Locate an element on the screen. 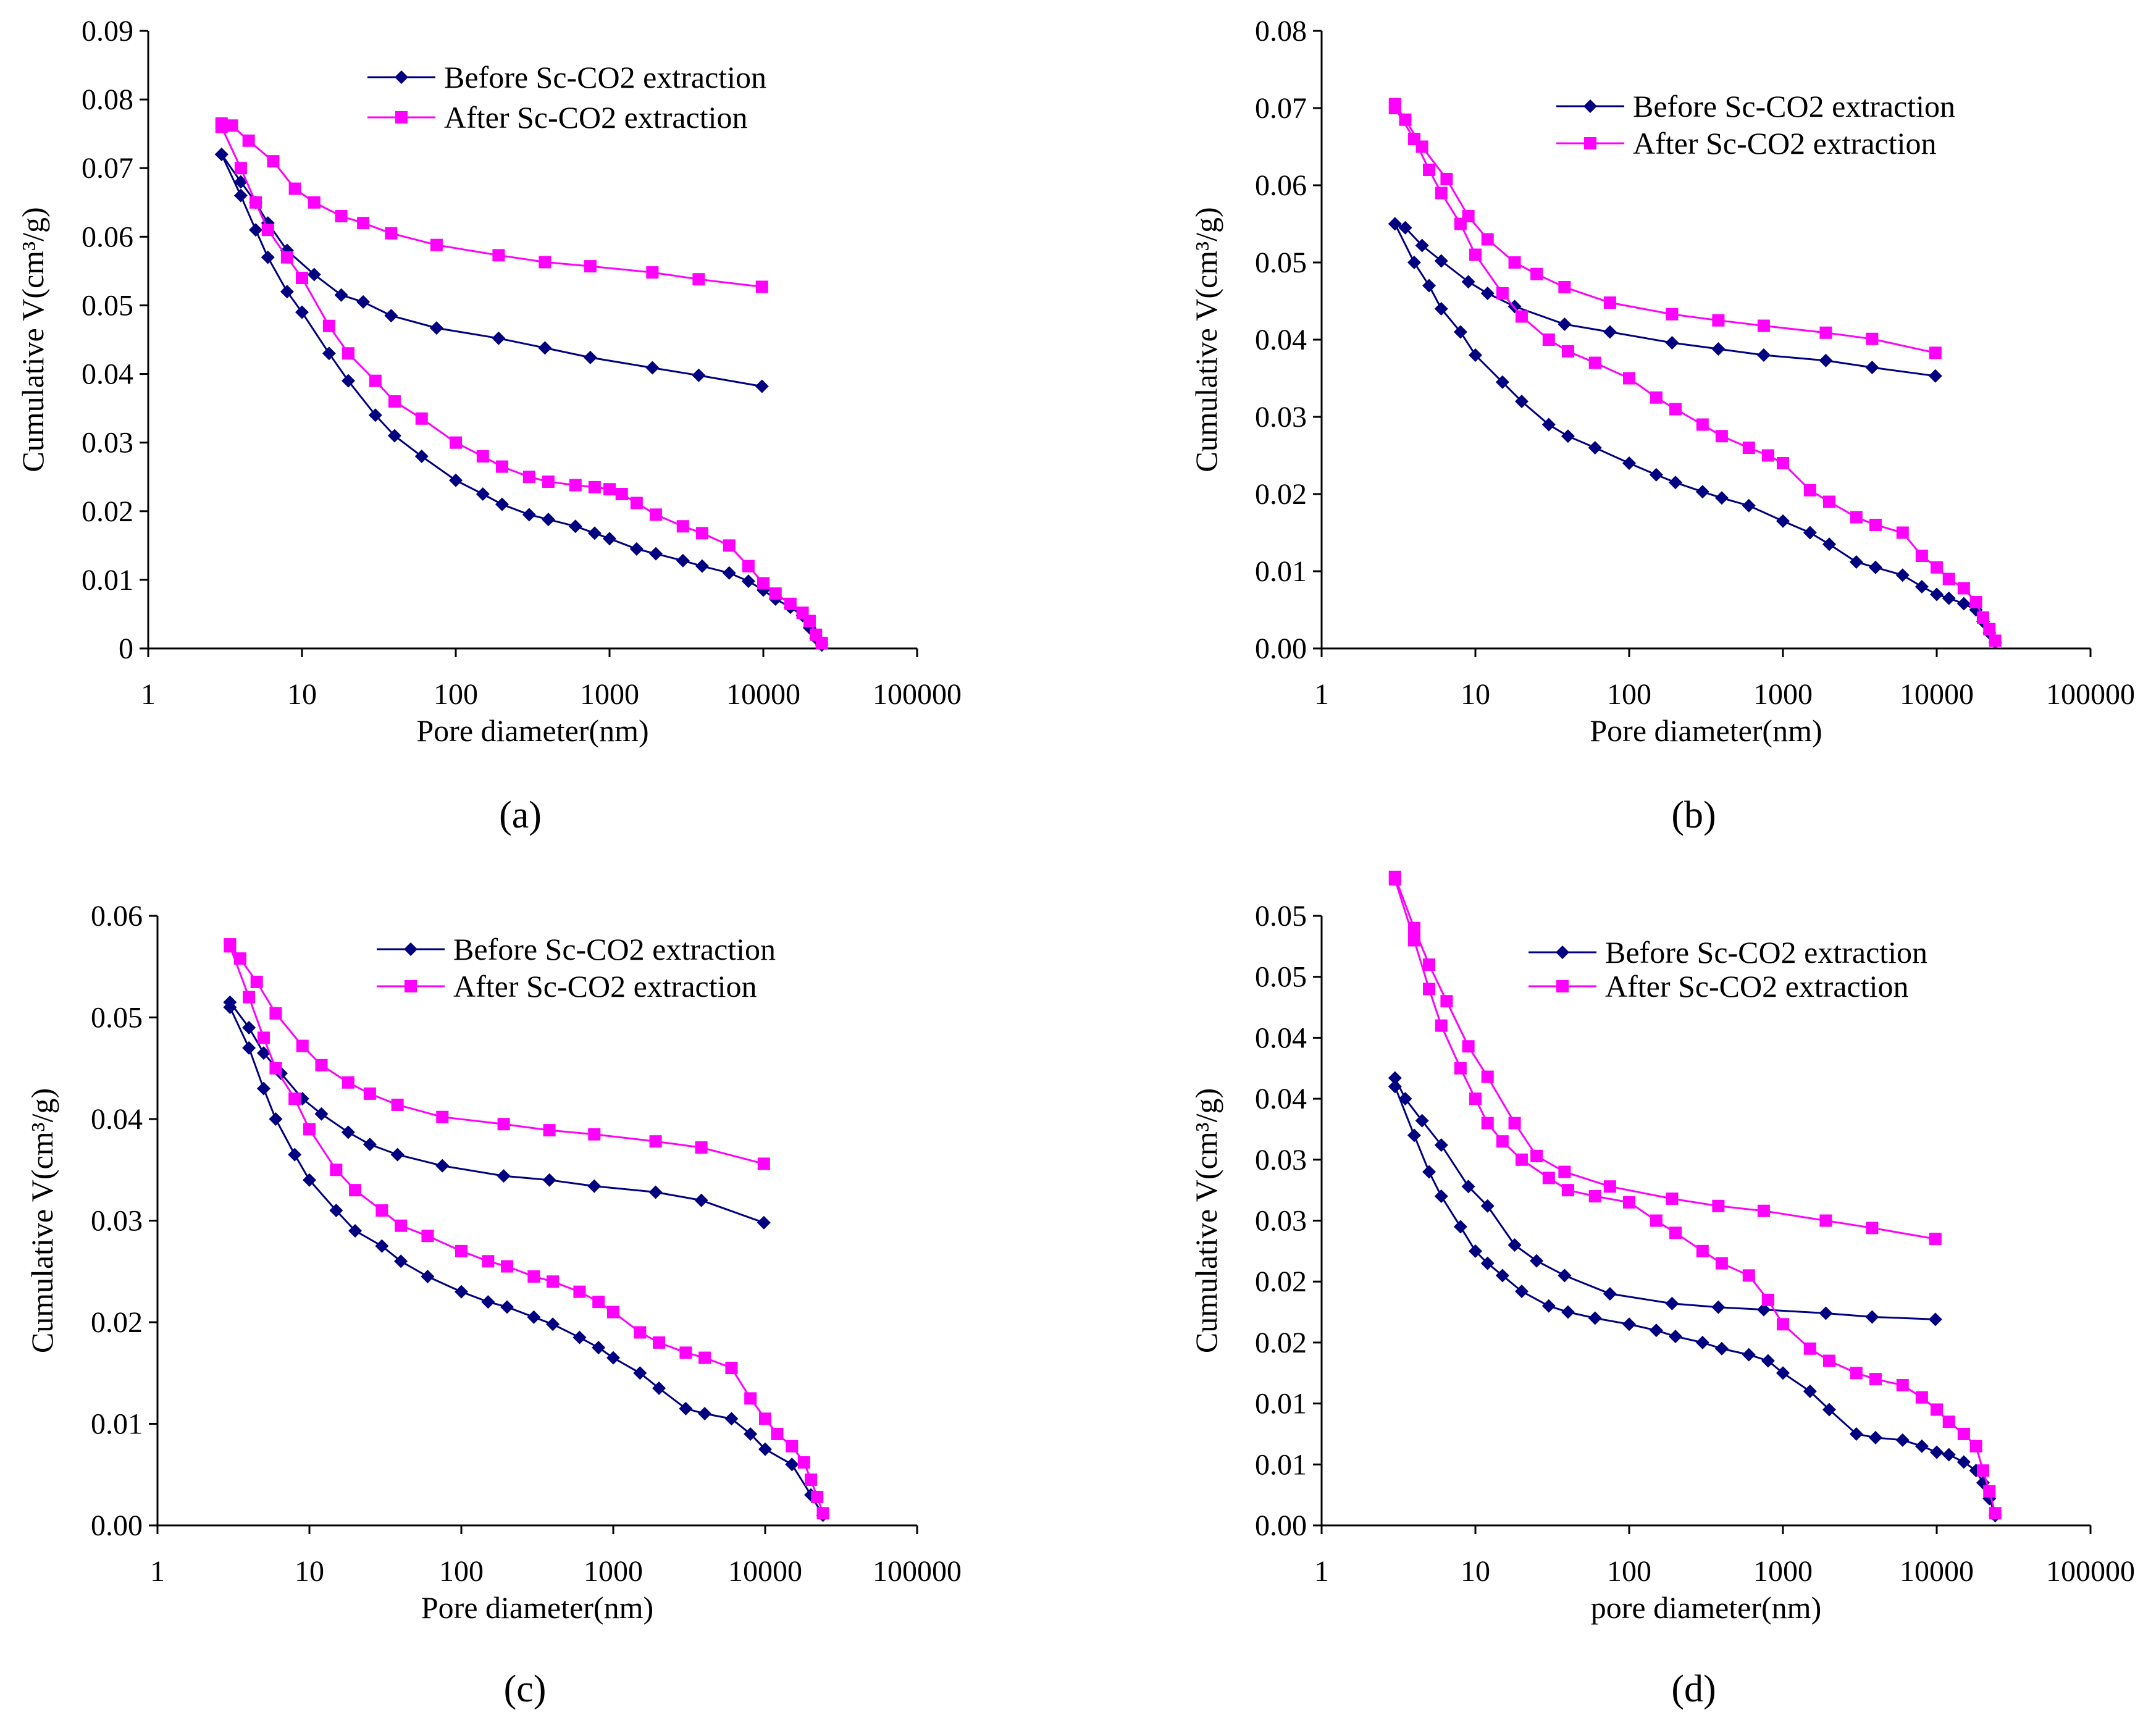 This screenshot has height=1736, width=2143. x-tick-label: 1 is located at coordinates (148, 694).